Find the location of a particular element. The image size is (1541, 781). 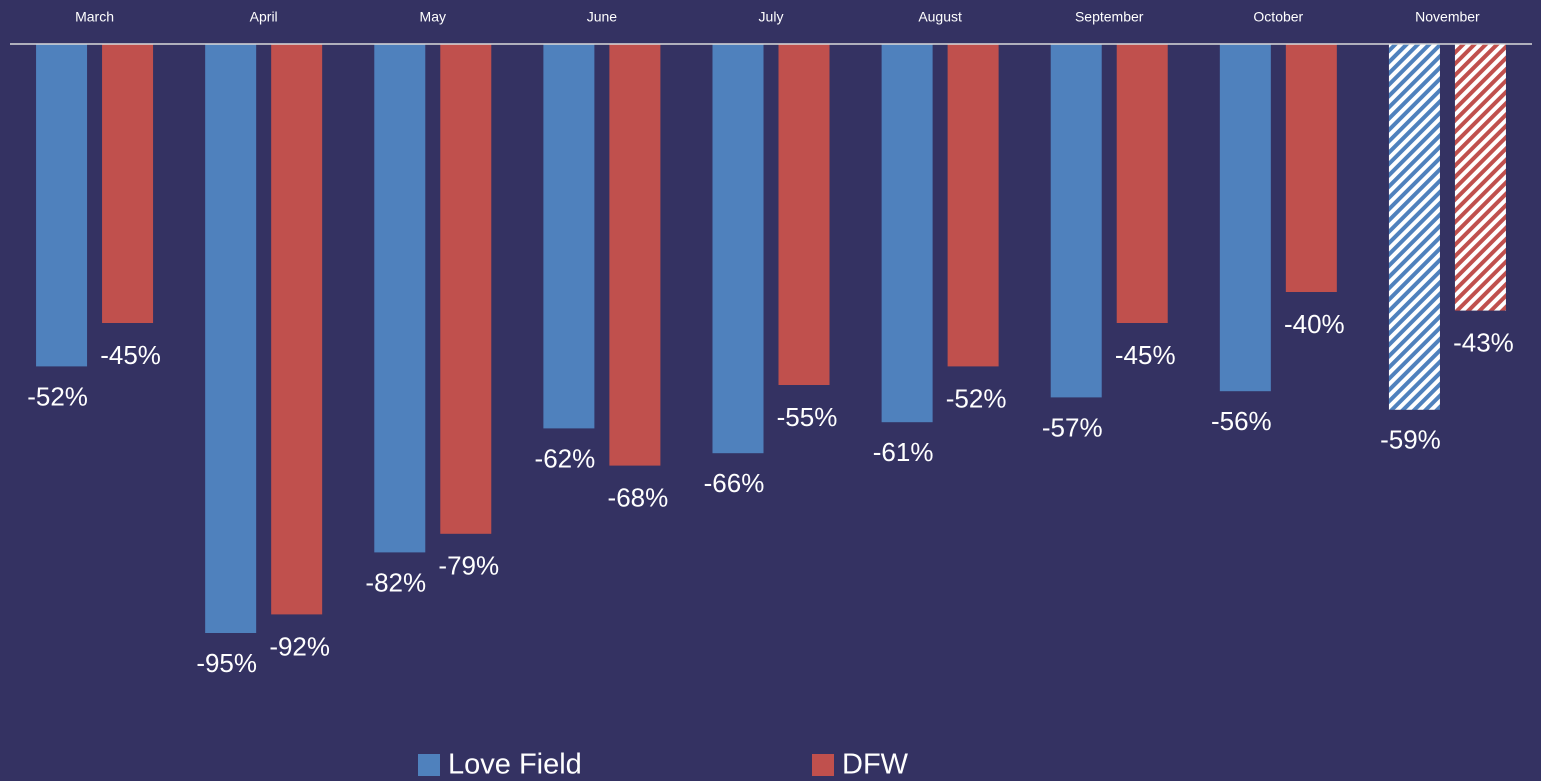

category-label: November is located at coordinates (1447, 17).